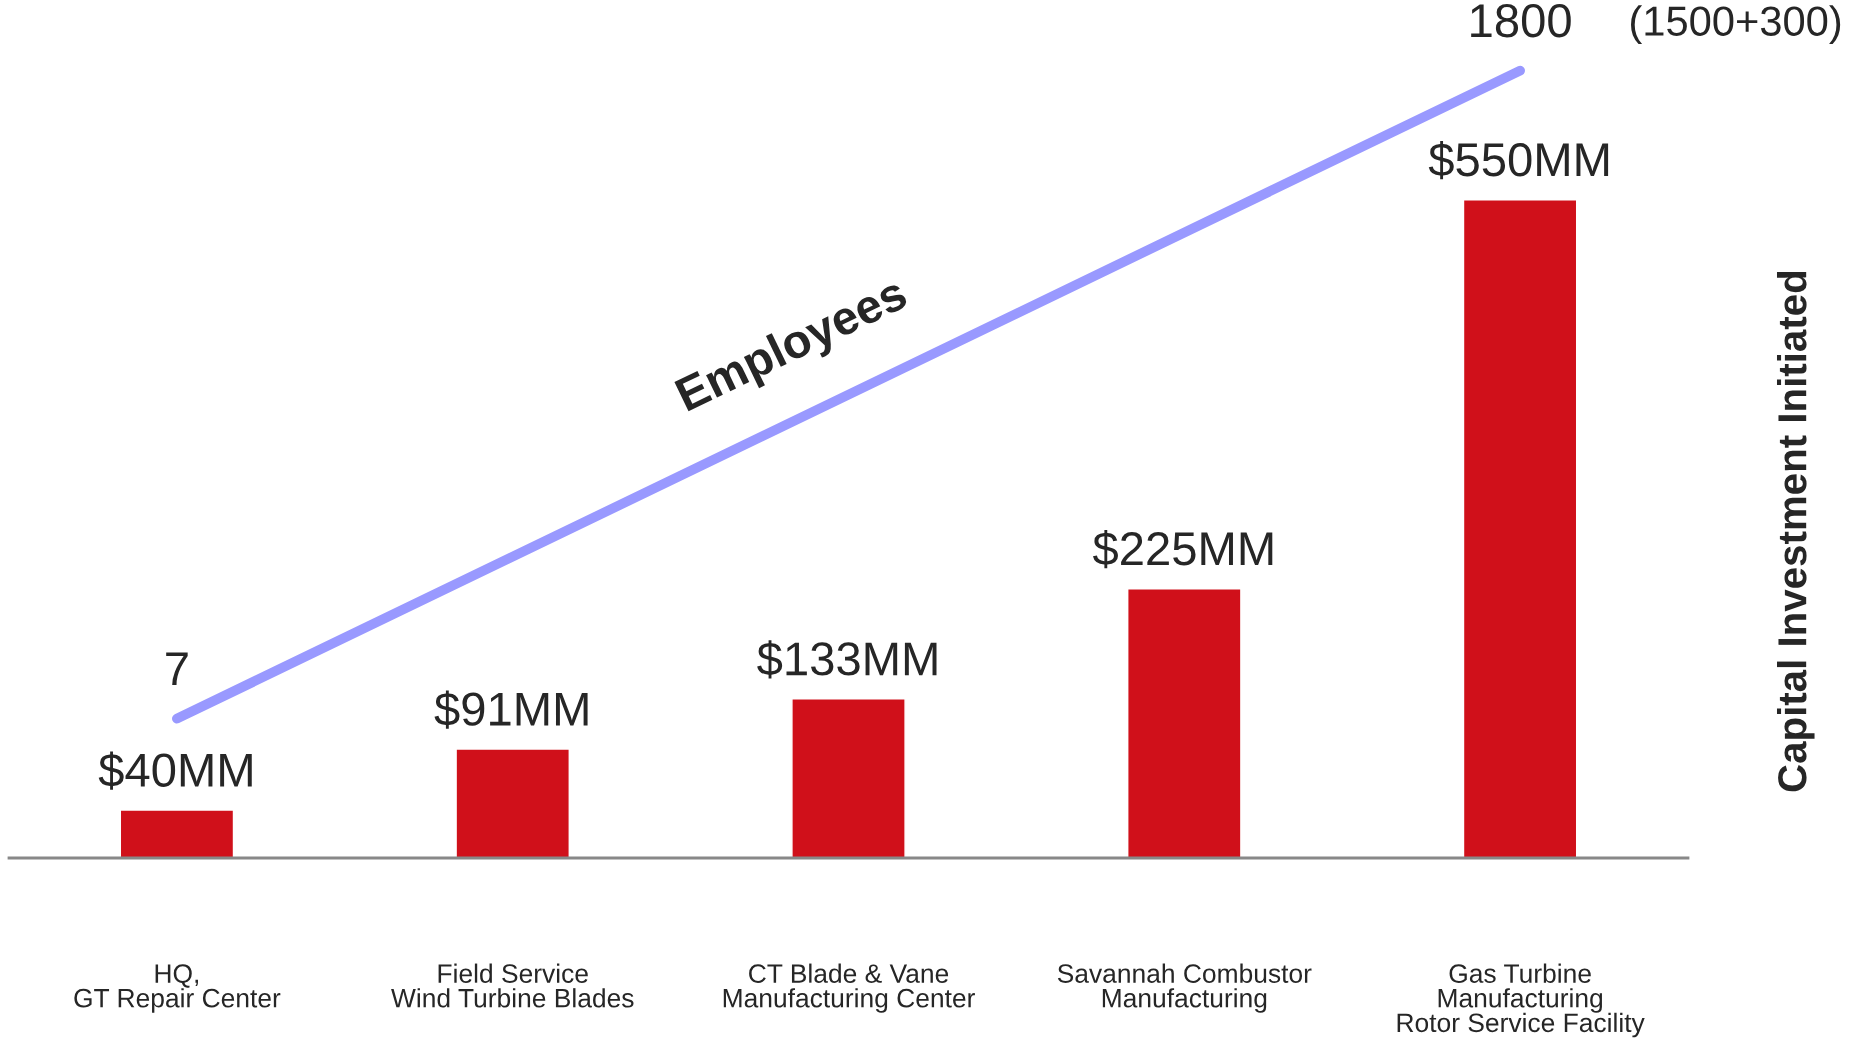 This screenshot has height=1050, width=1851. Describe the element at coordinates (175, 770) in the screenshot. I see `data-label: $40MM` at that location.